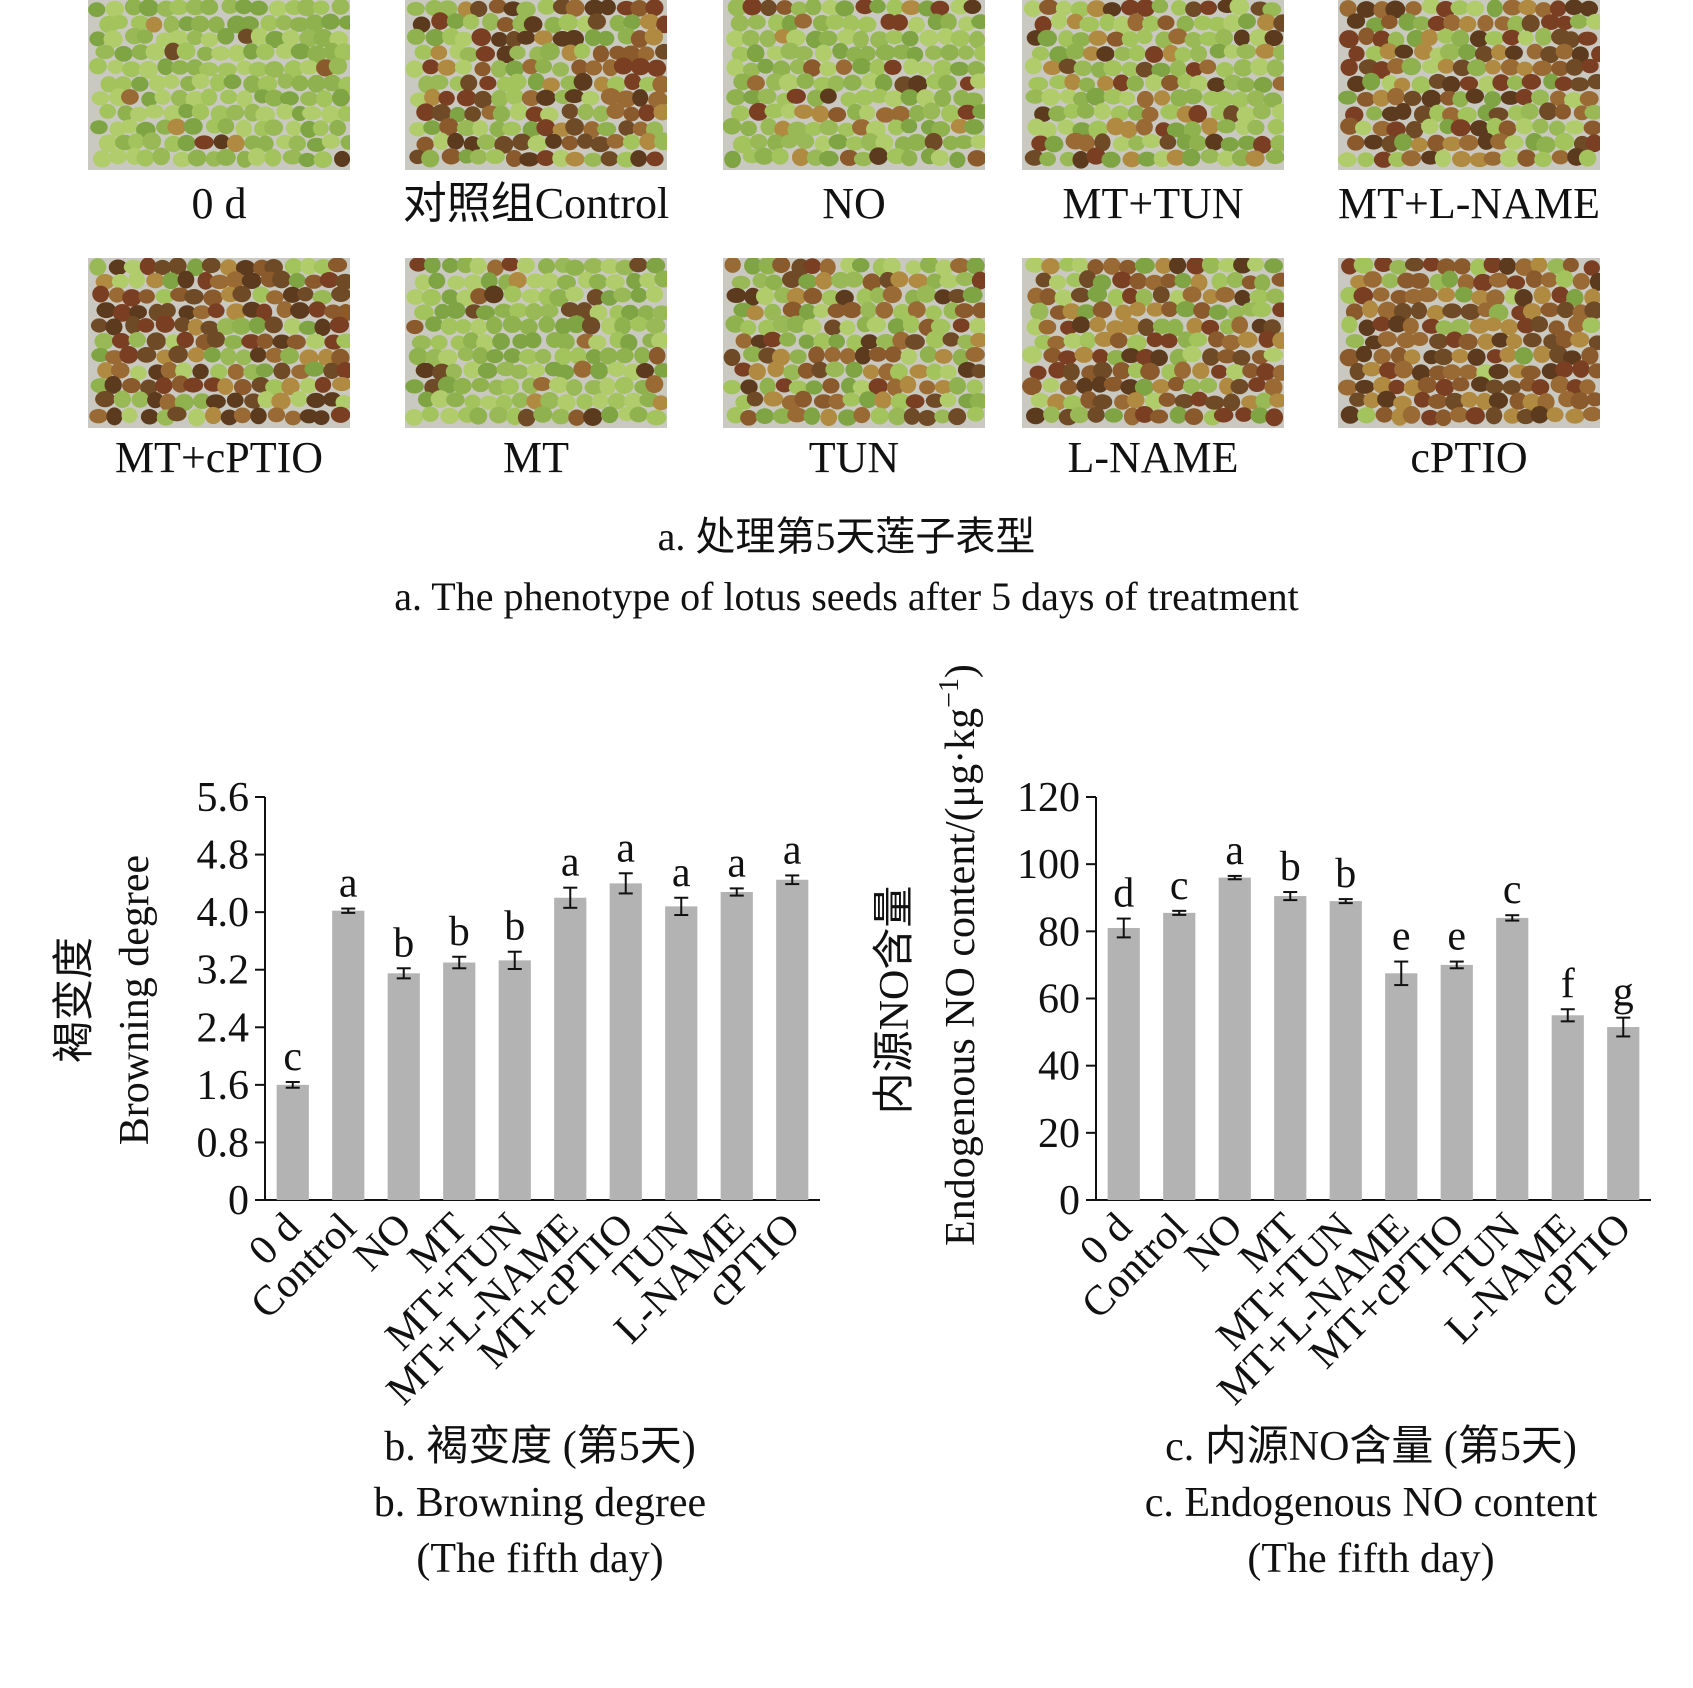  I want to click on photo-tile: MT+L-NAME, so click(1469, 114).